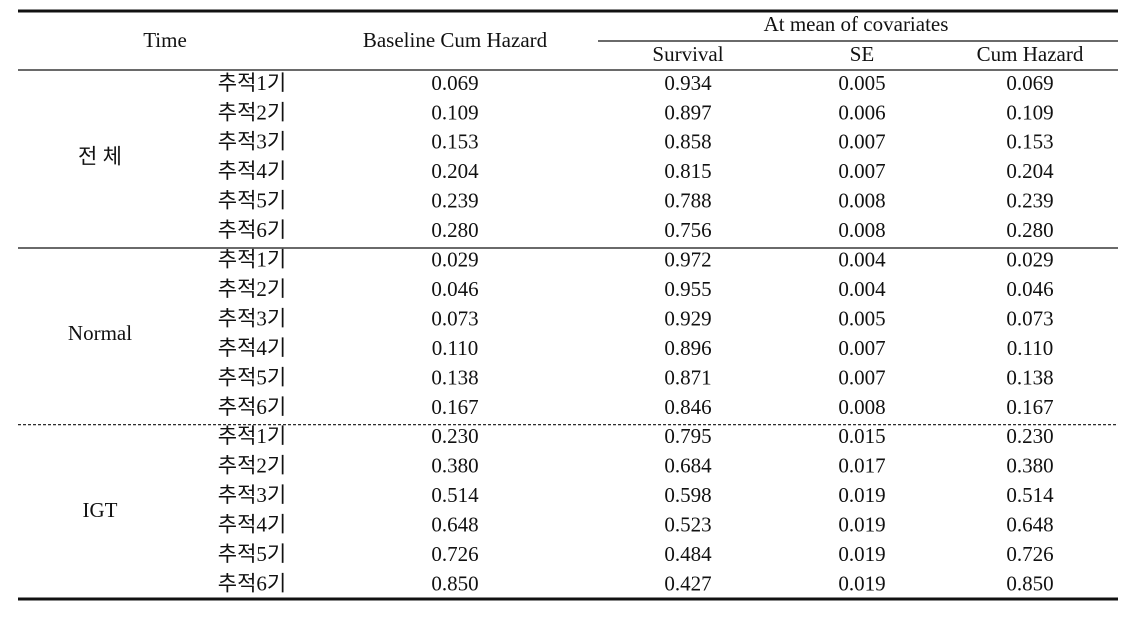 The image size is (1132, 628). What do you see at coordinates (856, 24) in the screenshot?
I see `group-header: At mean of covariates` at bounding box center [856, 24].